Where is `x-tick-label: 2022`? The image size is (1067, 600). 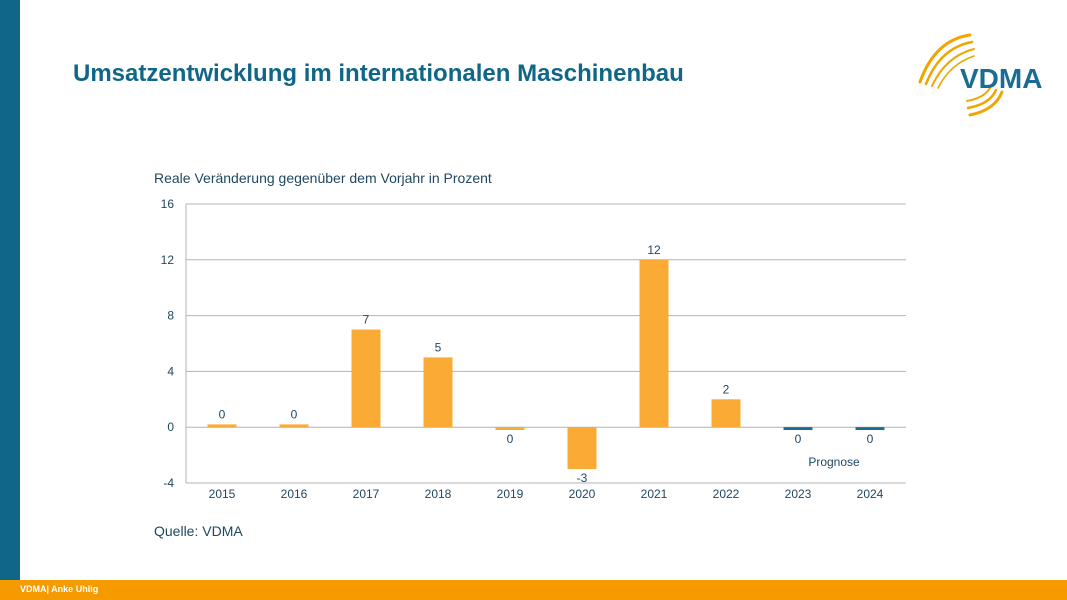 x-tick-label: 2022 is located at coordinates (726, 494).